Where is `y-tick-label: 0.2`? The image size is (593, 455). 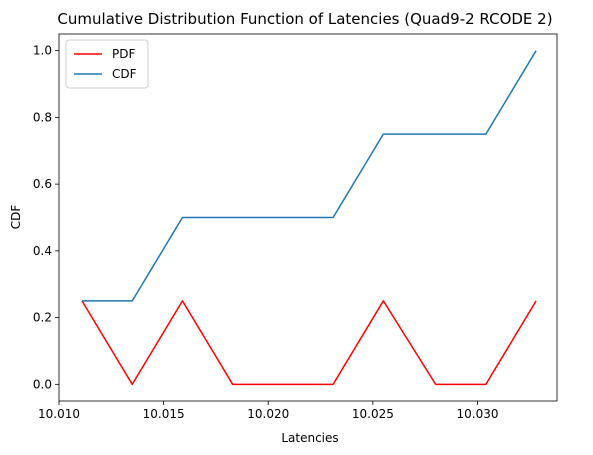 y-tick-label: 0.2 is located at coordinates (42, 318).